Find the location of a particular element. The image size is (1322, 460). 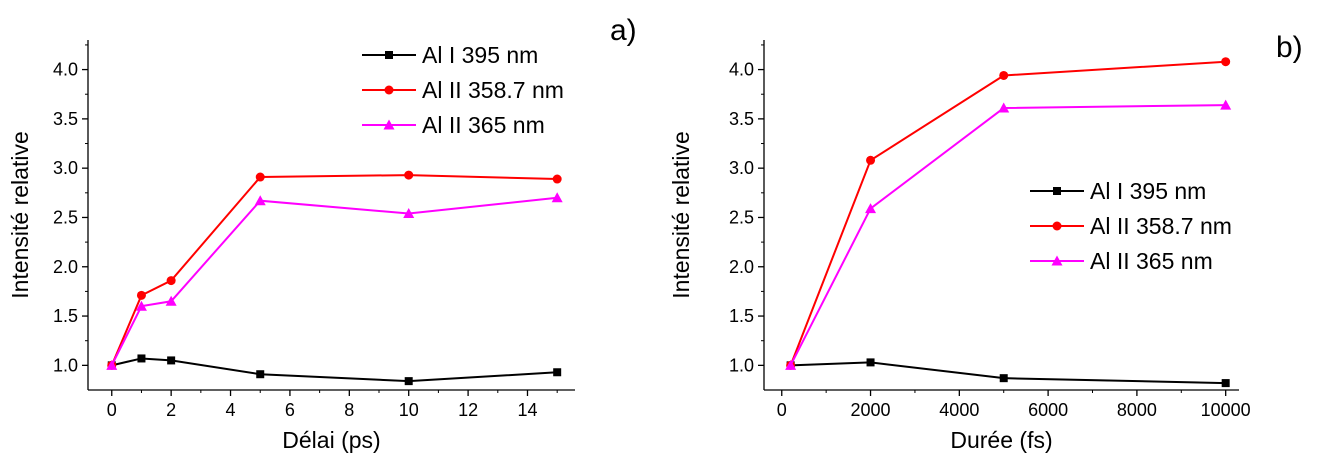

x-tick-label: 8 is located at coordinates (349, 410).